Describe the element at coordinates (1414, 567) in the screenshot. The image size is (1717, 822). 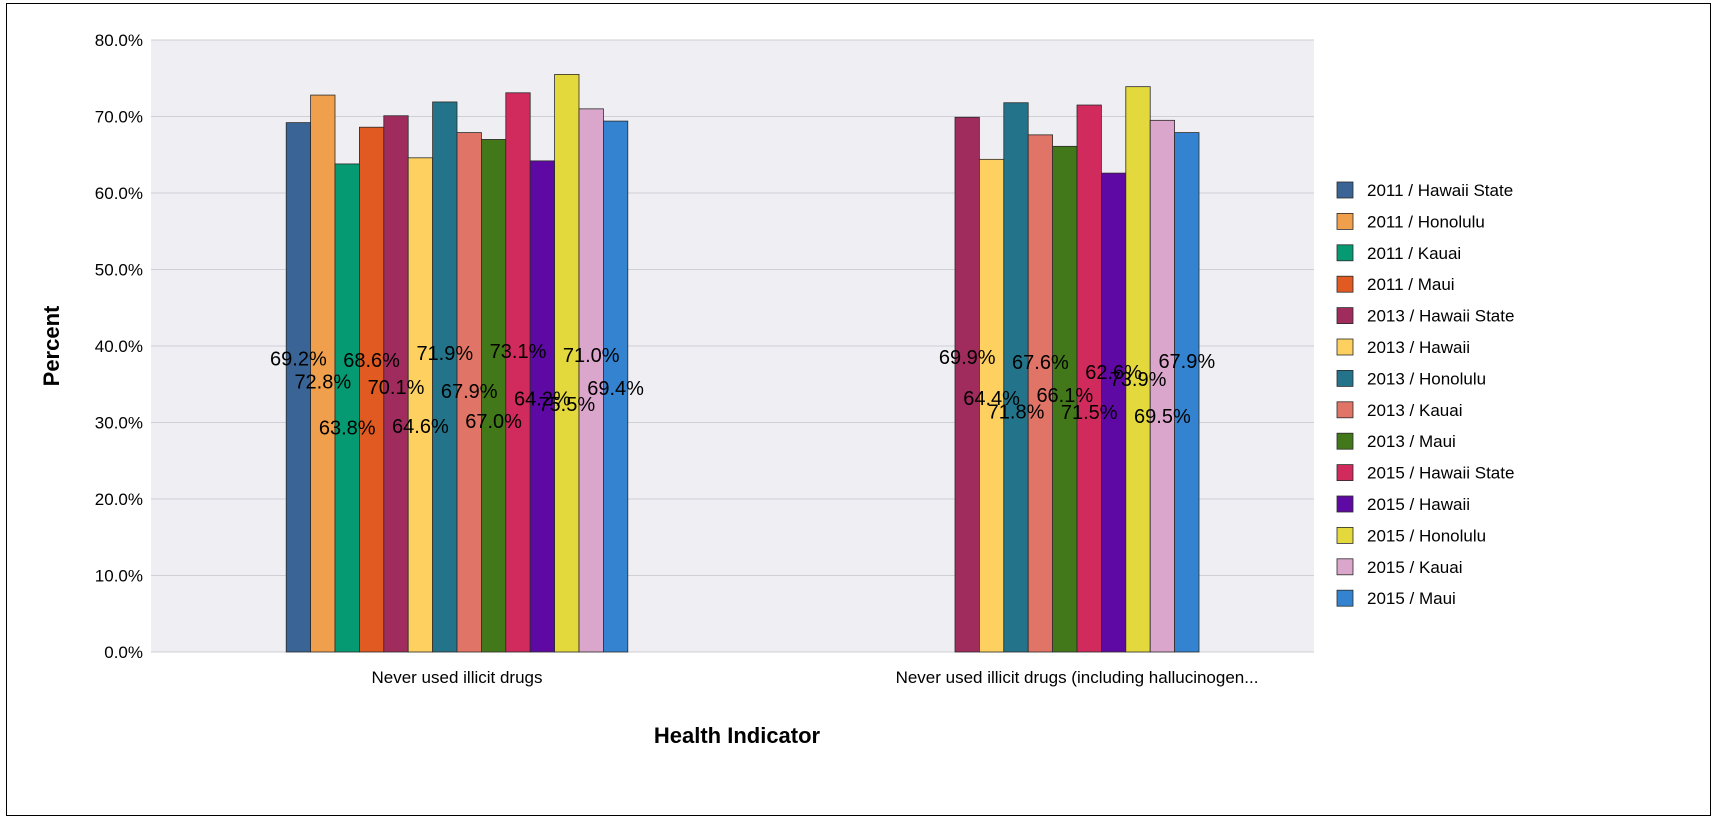
I see `legend-label: 2015 / Kauai` at that location.